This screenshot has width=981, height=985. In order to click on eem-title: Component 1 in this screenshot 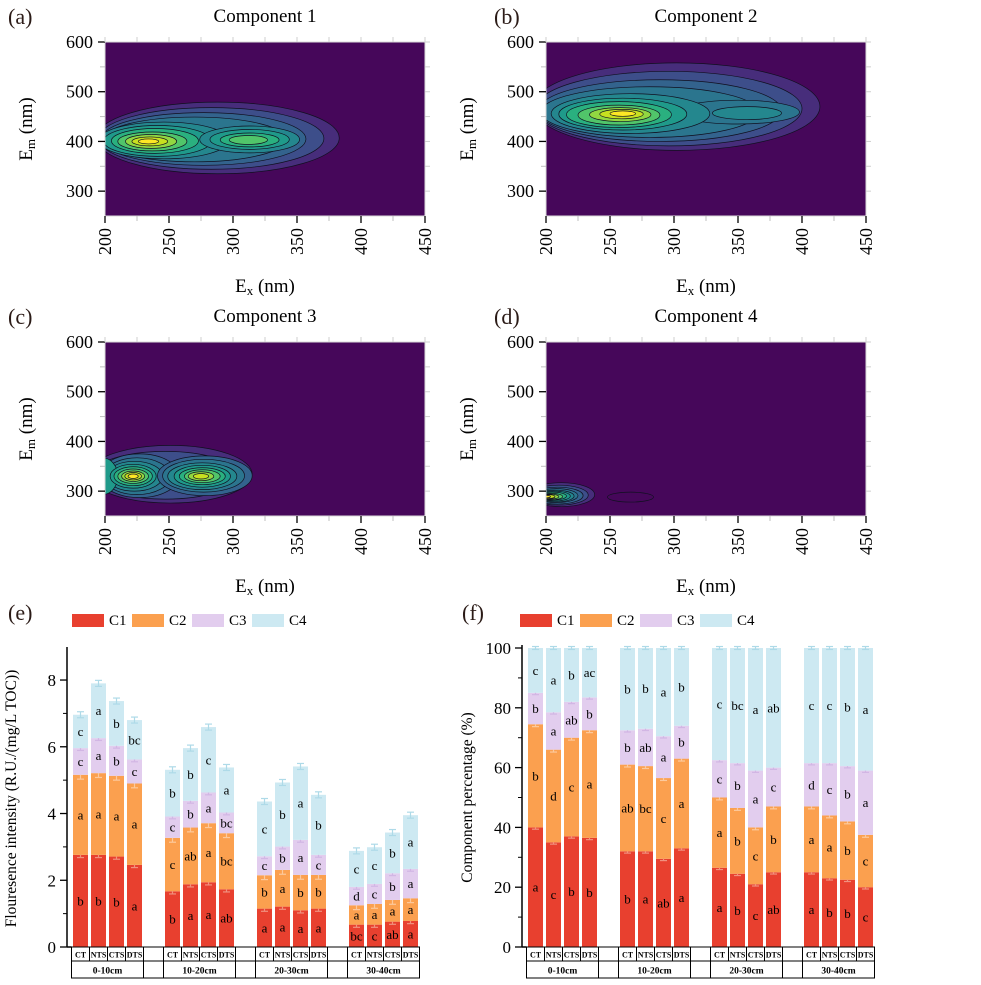, I will do `click(265, 16)`.